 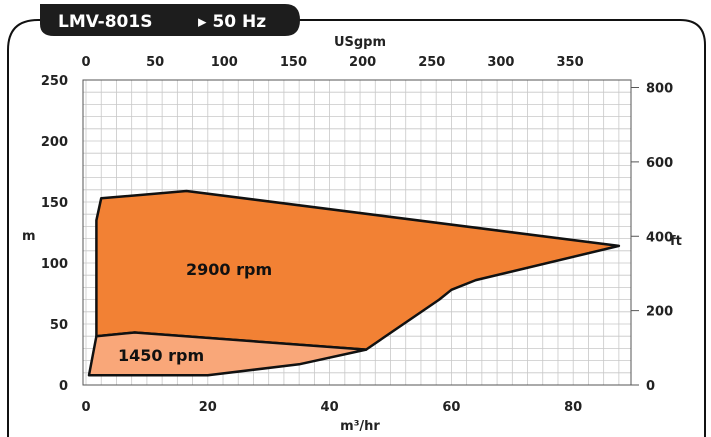 What do you see at coordinates (161, 355) in the screenshot?
I see `series-label-1450: 1450 rpm` at bounding box center [161, 355].